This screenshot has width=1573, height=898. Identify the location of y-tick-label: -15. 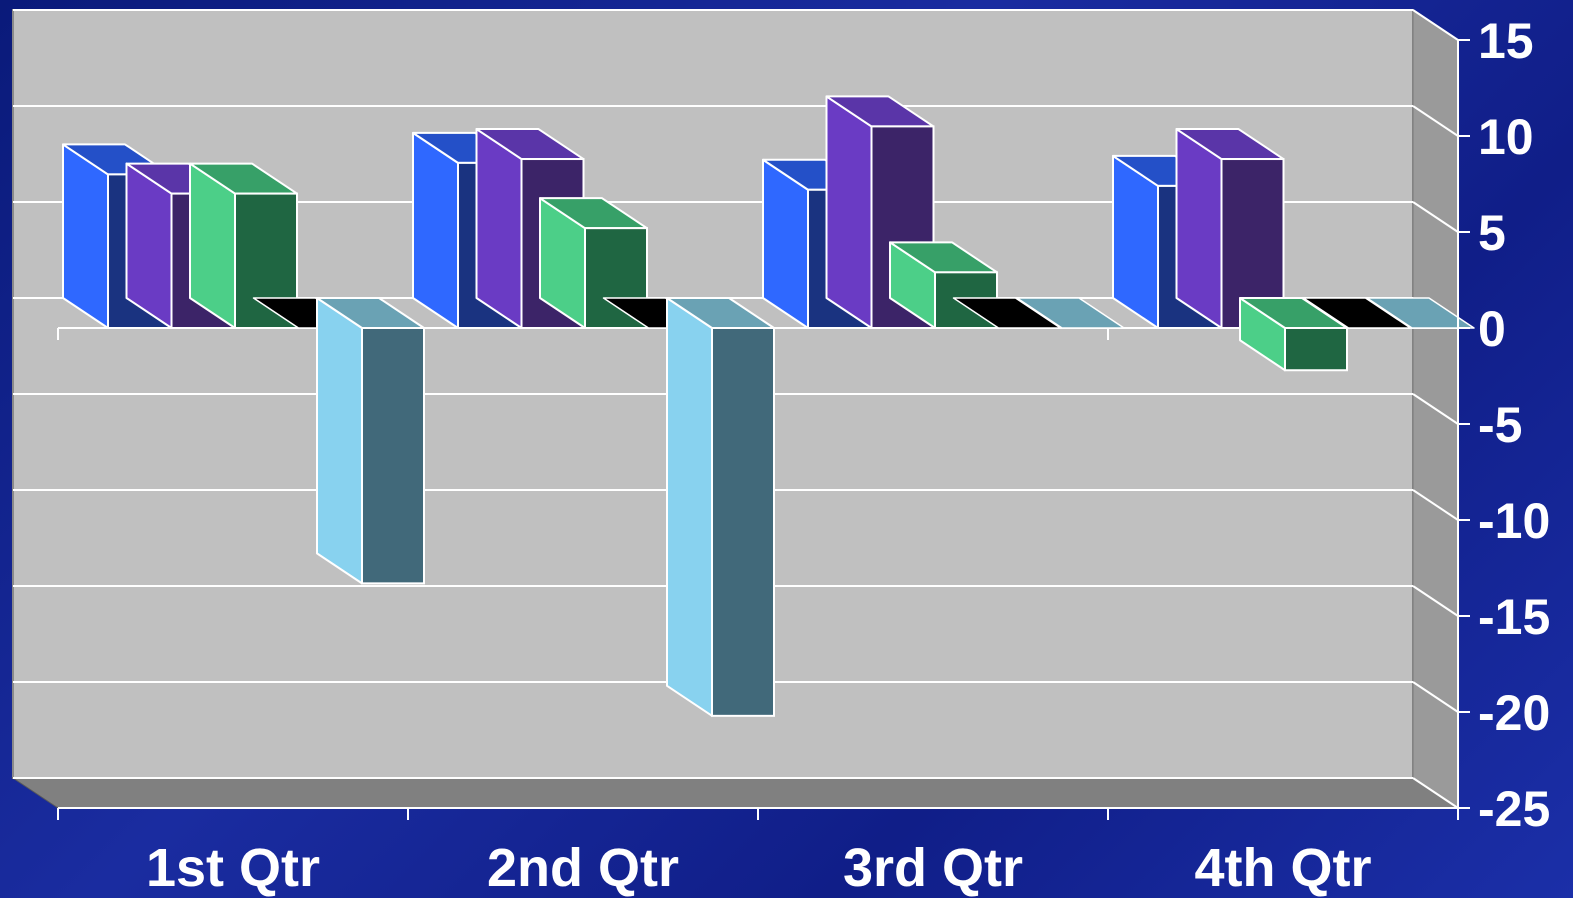
(1514, 617).